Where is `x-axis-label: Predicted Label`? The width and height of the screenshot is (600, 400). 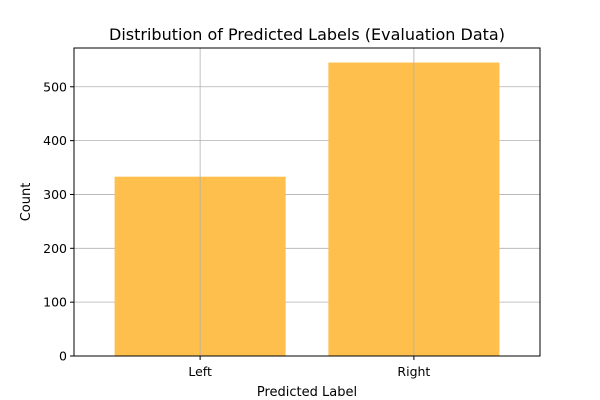 x-axis-label: Predicted Label is located at coordinates (307, 392).